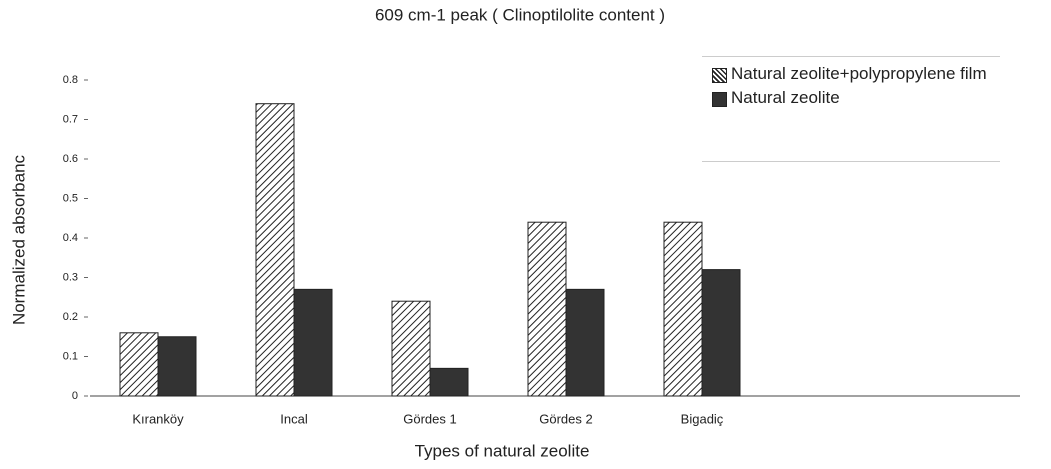  I want to click on x-tick-label: Bigadiç, so click(702, 418).